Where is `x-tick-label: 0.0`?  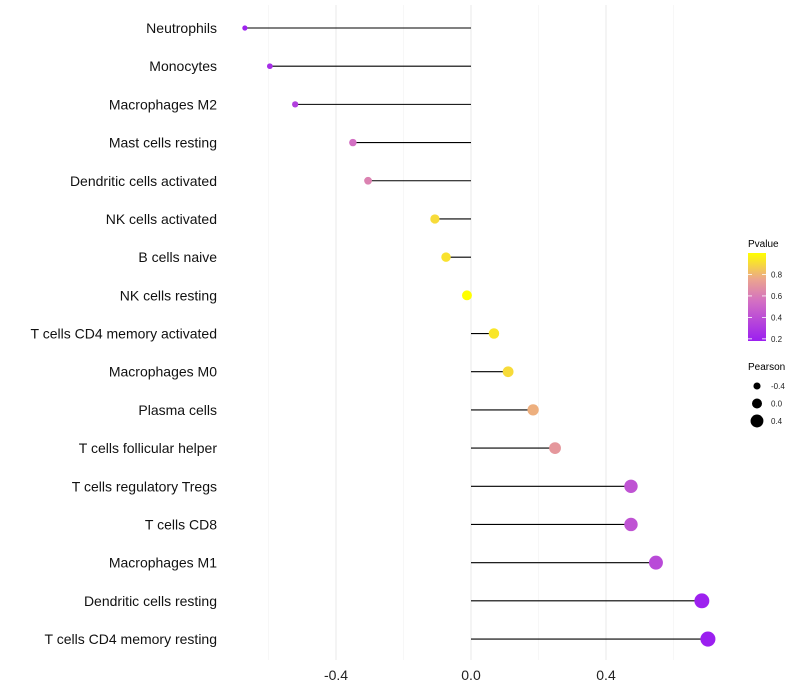 x-tick-label: 0.0 is located at coordinates (471, 675).